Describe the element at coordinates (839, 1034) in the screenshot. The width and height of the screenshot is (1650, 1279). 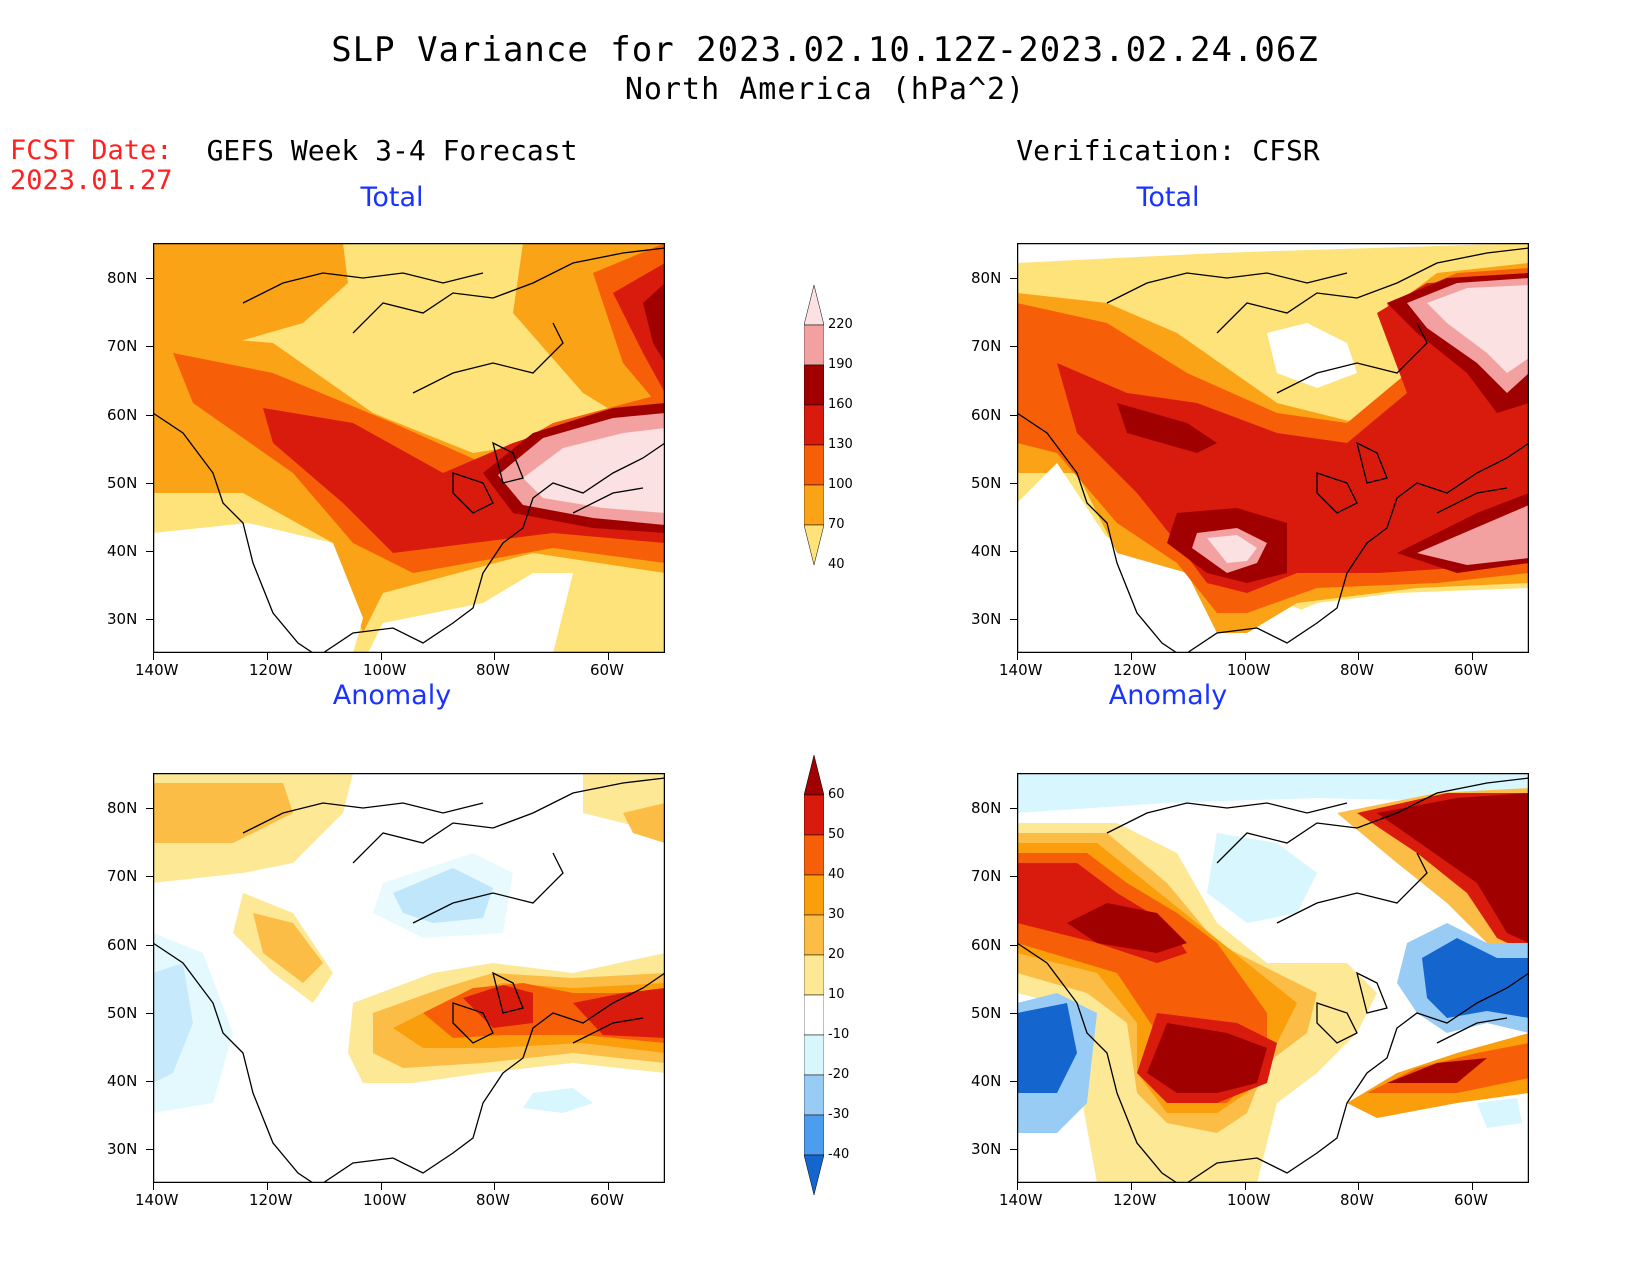
I see `colorbar-label: -10` at that location.